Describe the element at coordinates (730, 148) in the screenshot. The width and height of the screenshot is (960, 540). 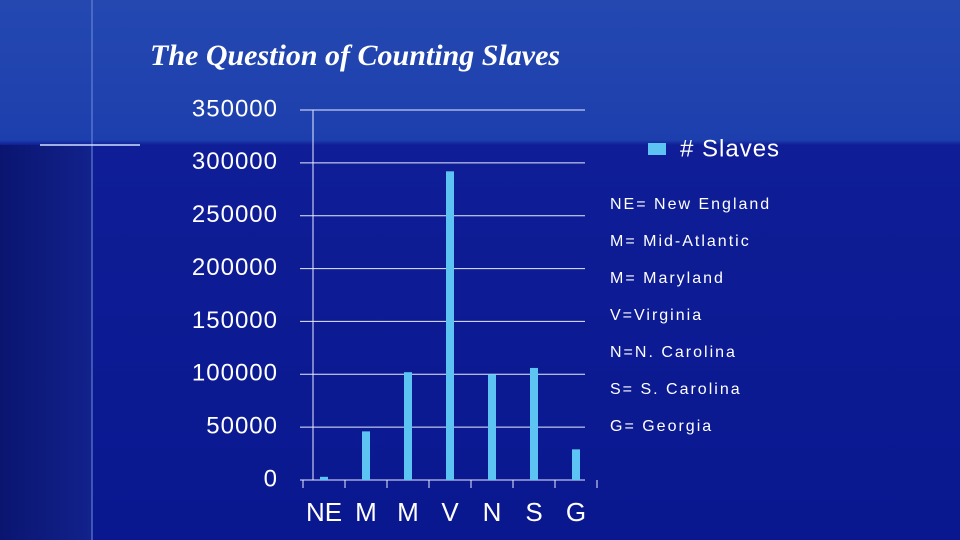
I see `legend-label: # Slaves` at that location.